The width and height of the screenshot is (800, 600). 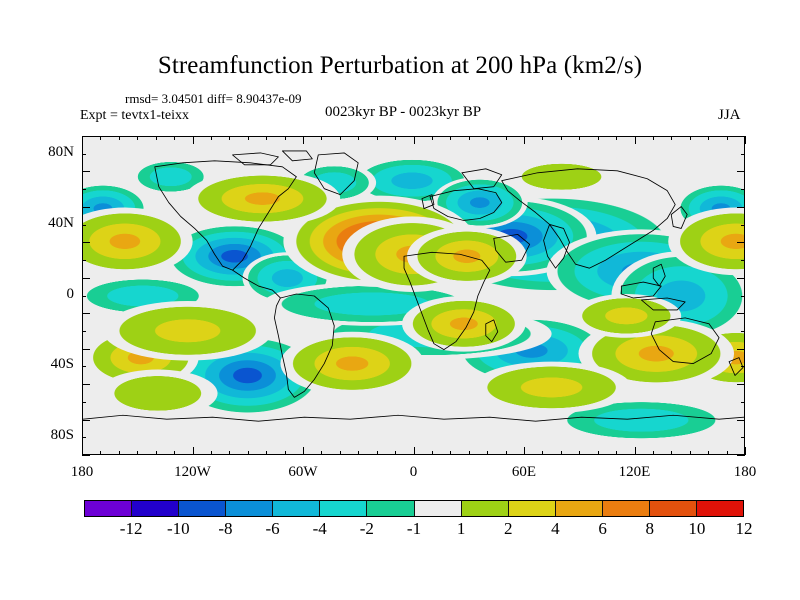 I want to click on y-axis-tick-label: 40N, so click(x=61, y=222).